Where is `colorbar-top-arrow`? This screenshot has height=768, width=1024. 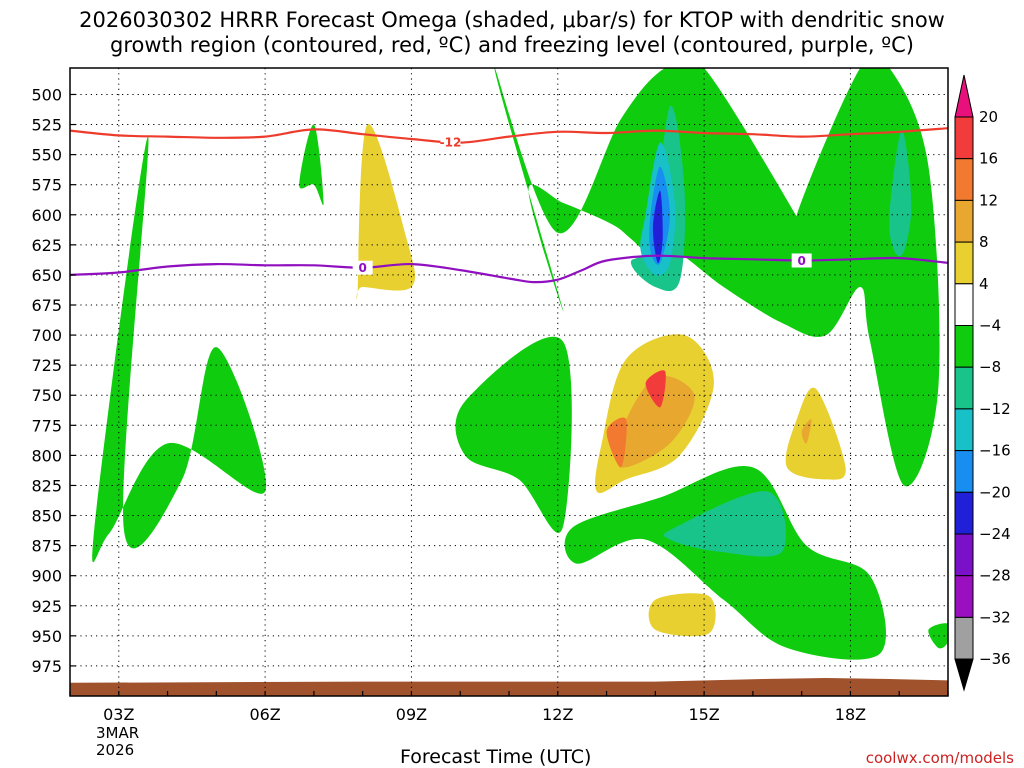 colorbar-top-arrow is located at coordinates (964, 96).